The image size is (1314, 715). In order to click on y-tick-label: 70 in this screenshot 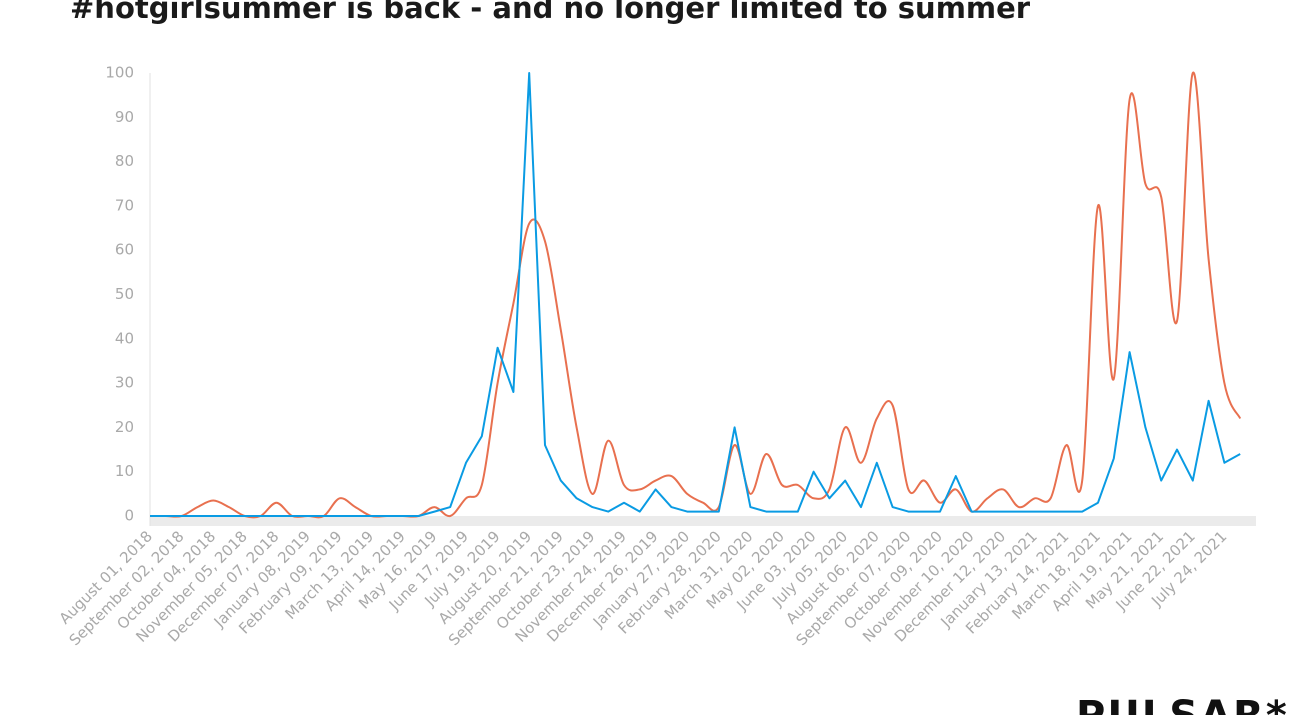, I will do `click(124, 205)`.